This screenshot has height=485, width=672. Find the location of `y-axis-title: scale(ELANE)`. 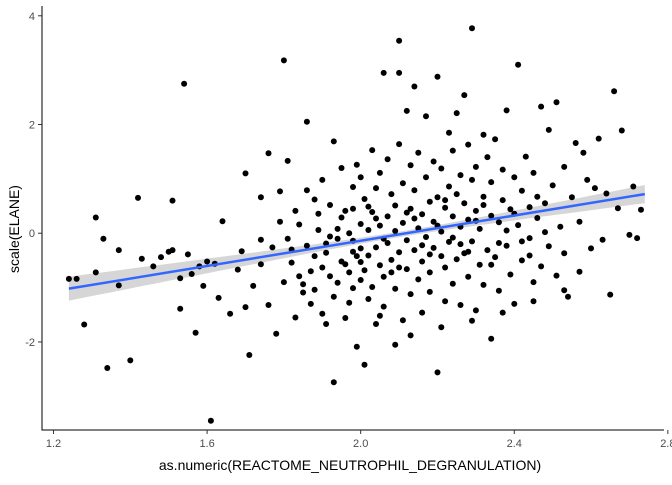

y-axis-title: scale(ELANE) is located at coordinates (14, 229).